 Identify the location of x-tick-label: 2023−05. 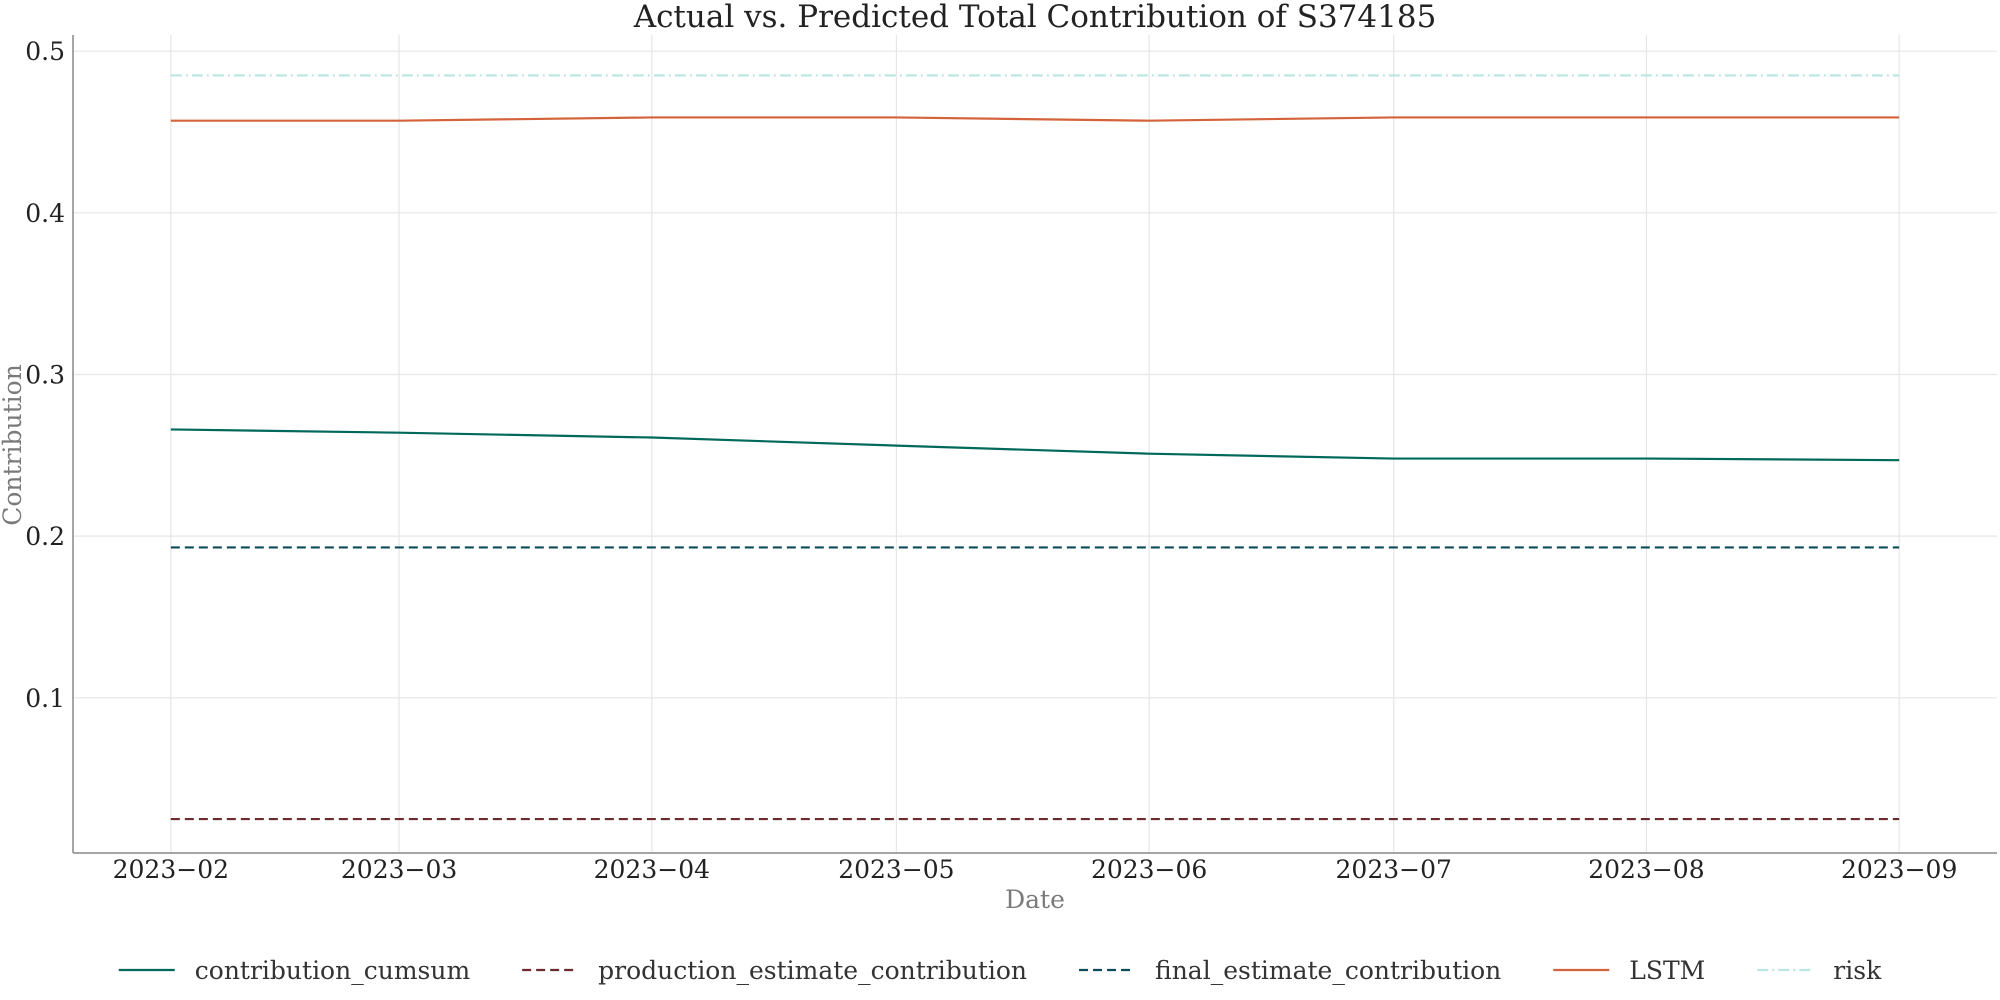
(896, 869).